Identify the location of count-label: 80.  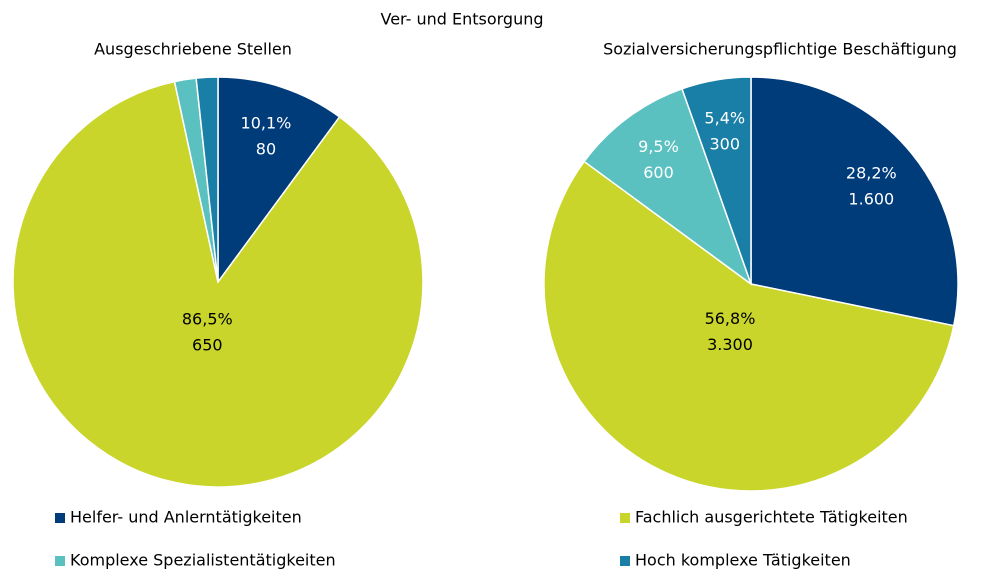
(266, 148).